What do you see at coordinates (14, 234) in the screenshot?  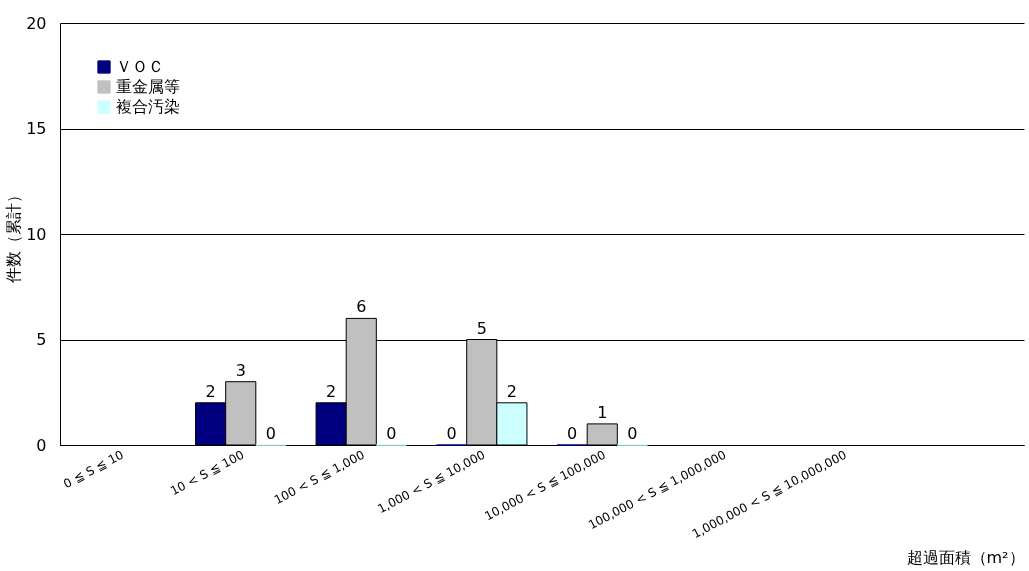 I see `y-axis-title: 件数（累計）` at bounding box center [14, 234].